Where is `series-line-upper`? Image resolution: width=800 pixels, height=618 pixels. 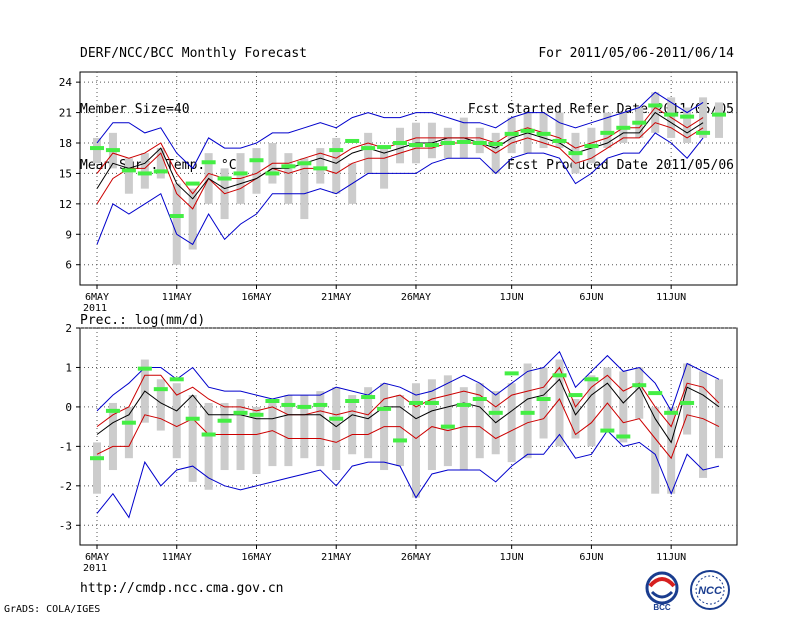 series-line-upper is located at coordinates (400, 166).